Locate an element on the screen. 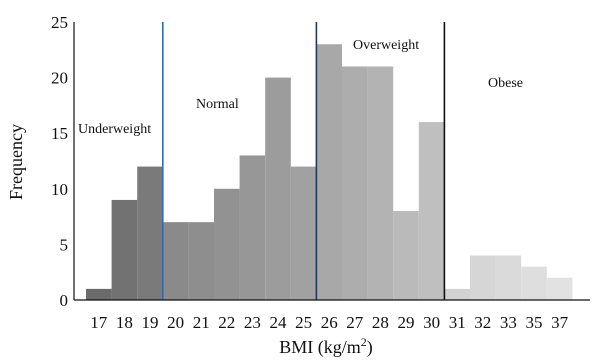  x-tick-label-32: 32 is located at coordinates (482, 322).